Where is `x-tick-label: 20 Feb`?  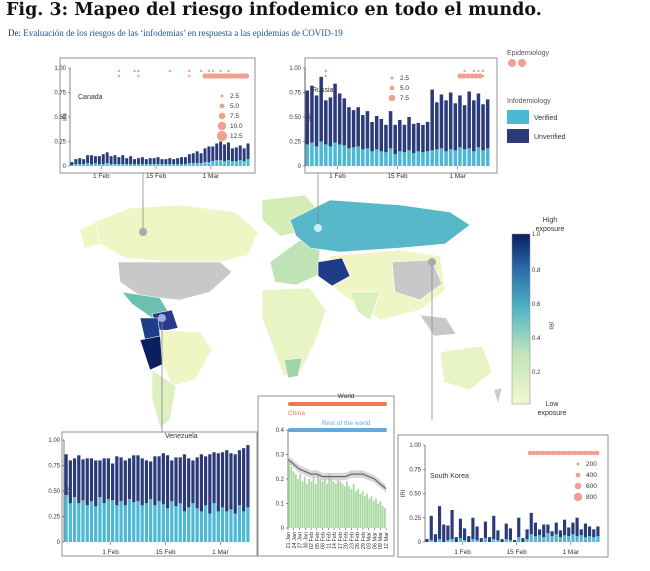 x-tick-label: 20 Feb is located at coordinates (347, 540).